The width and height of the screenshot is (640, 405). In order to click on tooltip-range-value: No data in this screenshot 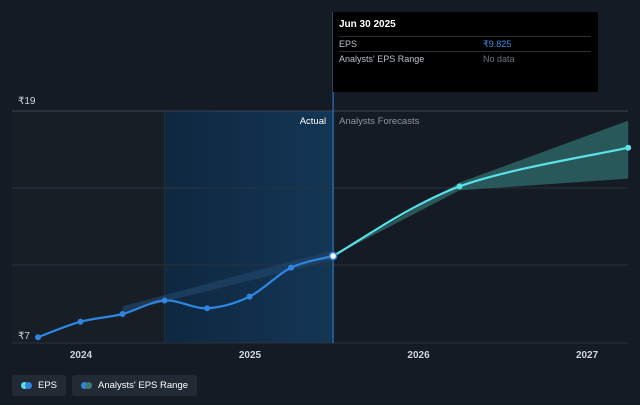, I will do `click(499, 59)`.